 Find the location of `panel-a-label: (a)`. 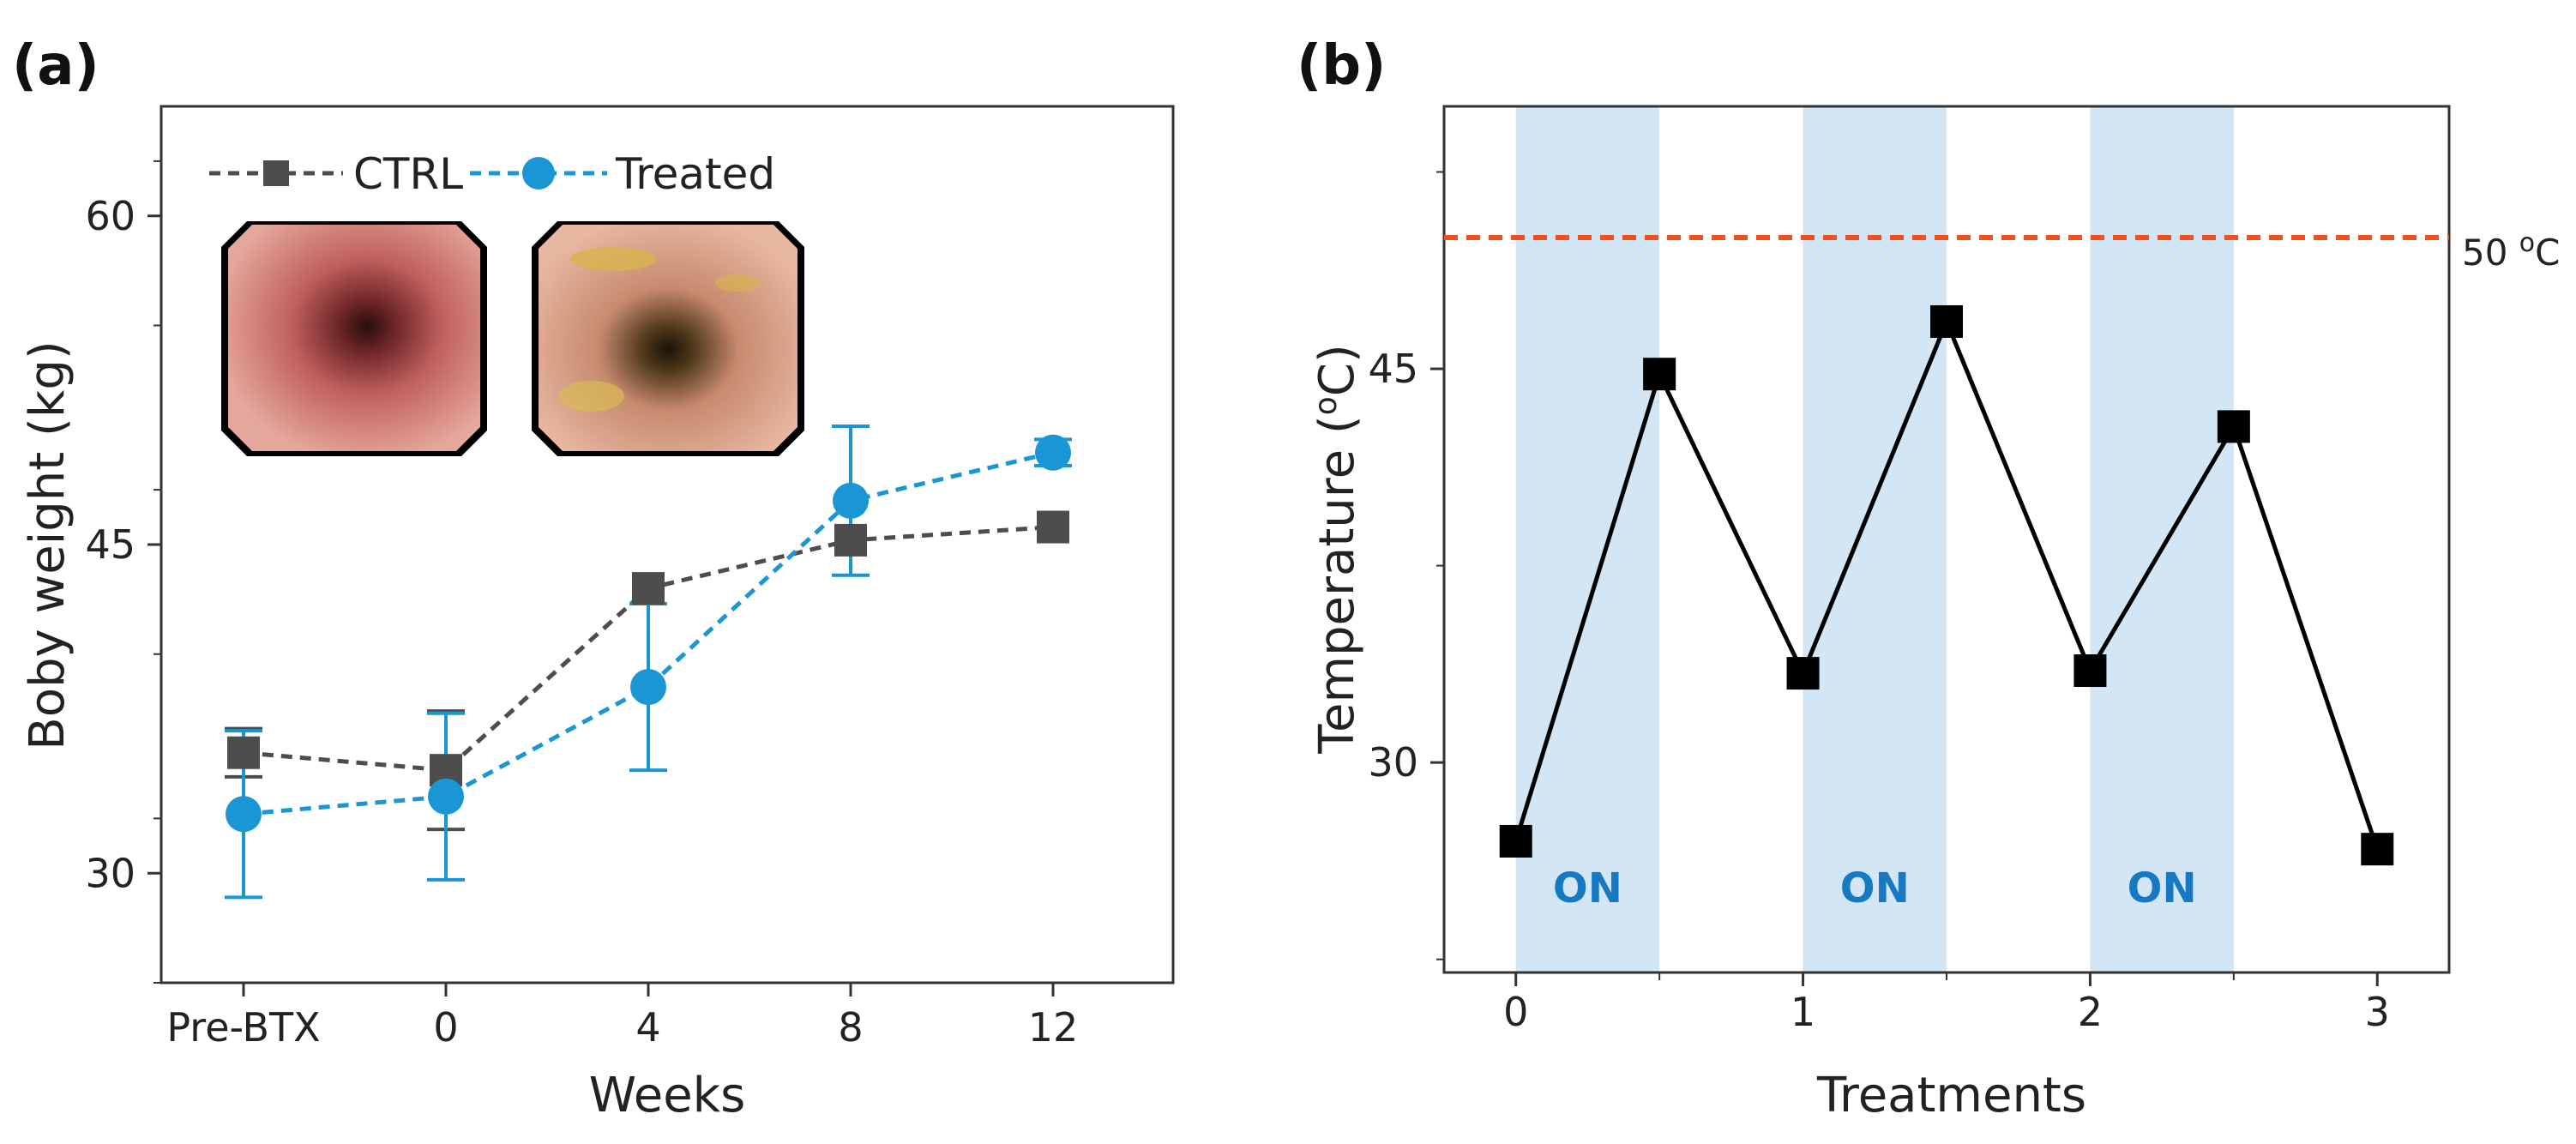

panel-a-label: (a) is located at coordinates (56, 66).